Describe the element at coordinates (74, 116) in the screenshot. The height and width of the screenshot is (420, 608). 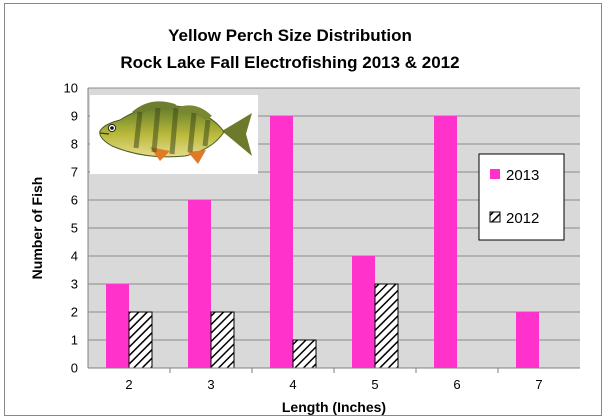
I see `y-tick-label: 9` at that location.